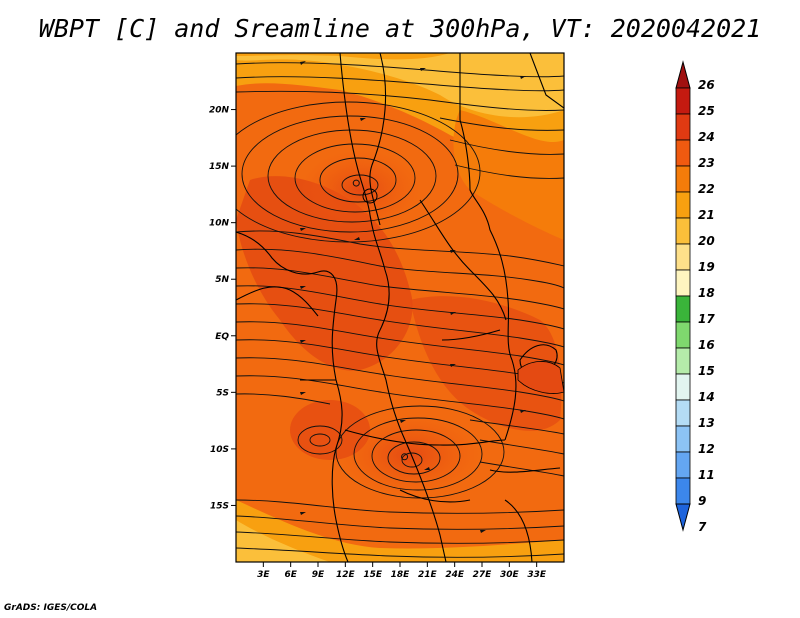  Describe the element at coordinates (222, 337) in the screenshot. I see `lat-tick-label: EQ` at that location.